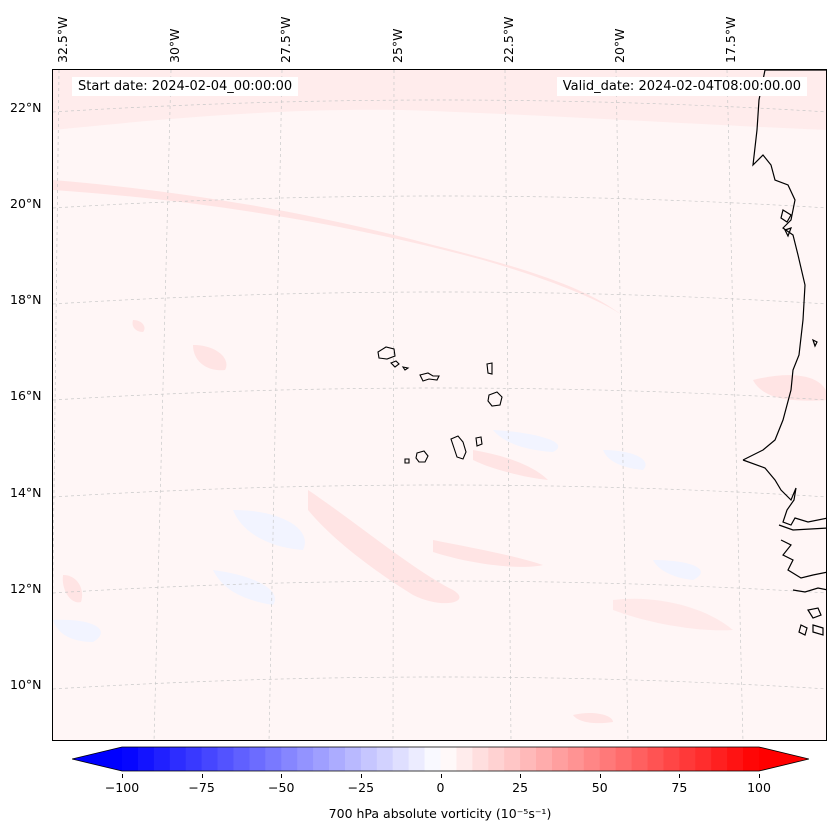 This screenshot has width=837, height=839. What do you see at coordinates (97, 759) in the screenshot?
I see `colorbar-extend-min` at bounding box center [97, 759].